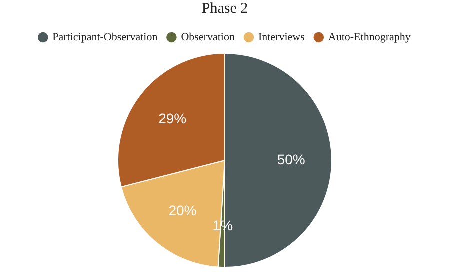 The width and height of the screenshot is (450, 272). I want to click on data-label: 29%, so click(172, 118).